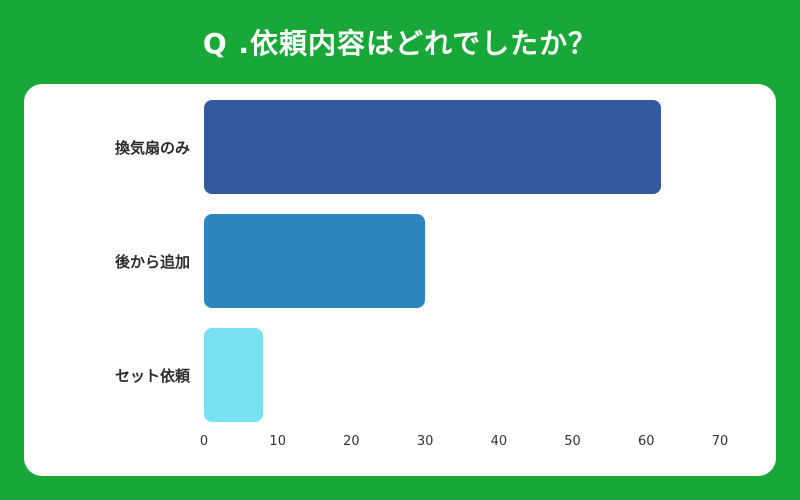 The height and width of the screenshot is (500, 800). What do you see at coordinates (204, 441) in the screenshot?
I see `x-axis-tick-label: 0` at bounding box center [204, 441].